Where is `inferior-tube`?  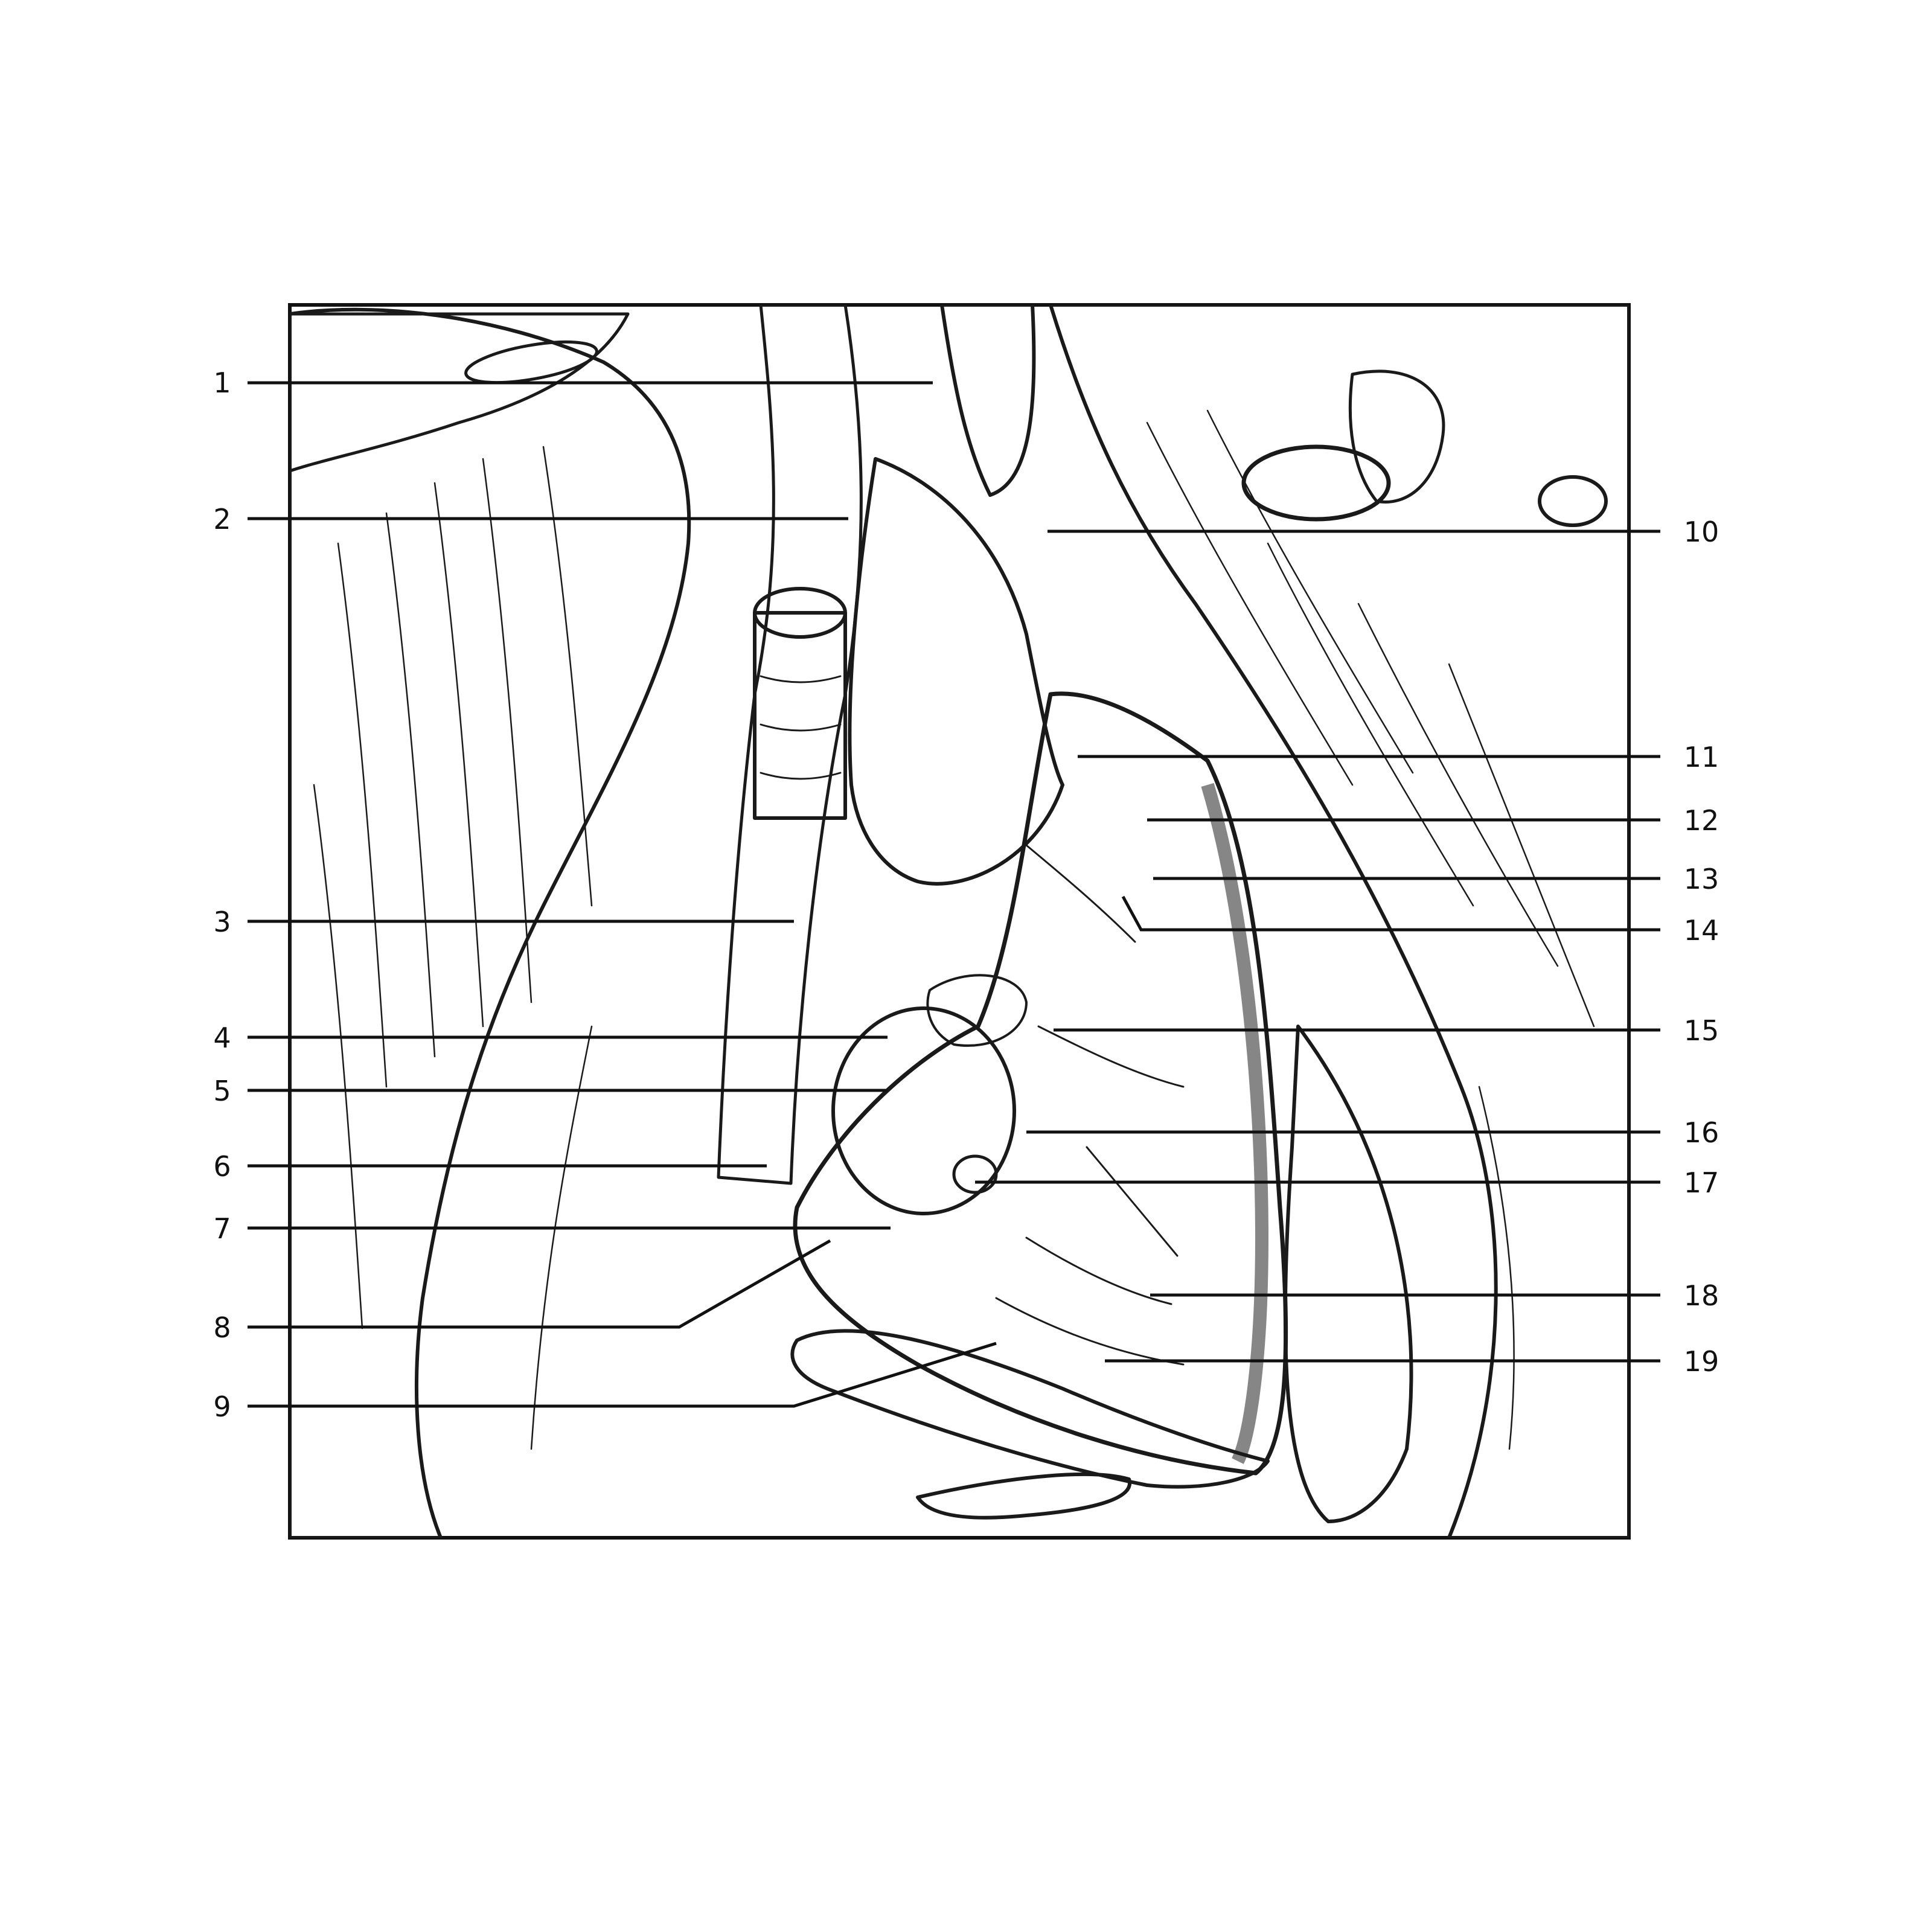 inferior-tube is located at coordinates (1030, 1409).